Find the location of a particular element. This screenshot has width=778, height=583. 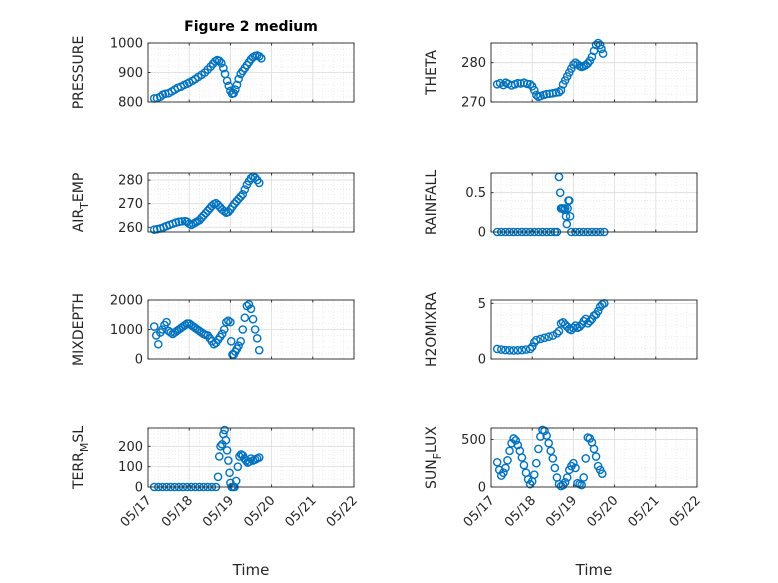

subplot-pressure: 800 900 1000 PRESSURE is located at coordinates (213, 73).